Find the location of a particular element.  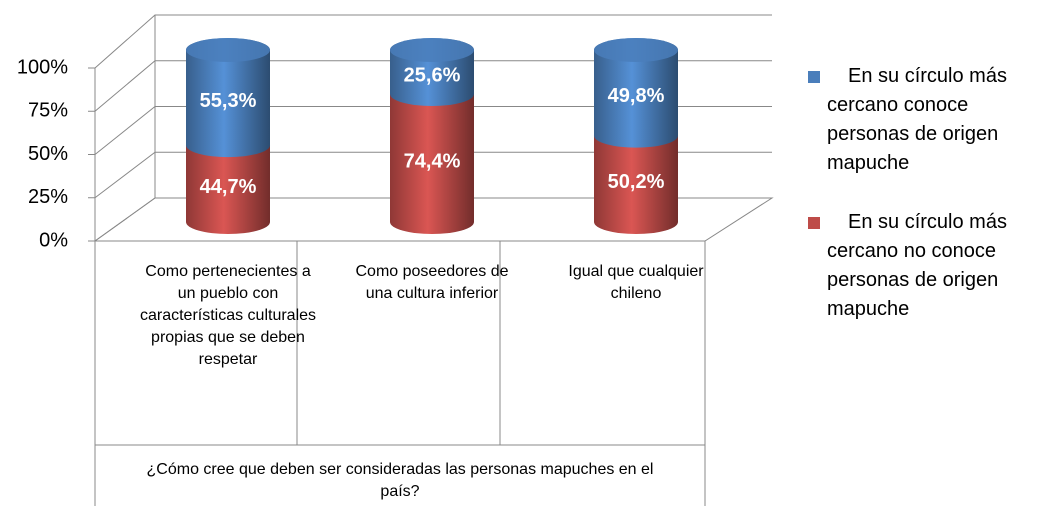

value-label: 74,4% is located at coordinates (432, 161).